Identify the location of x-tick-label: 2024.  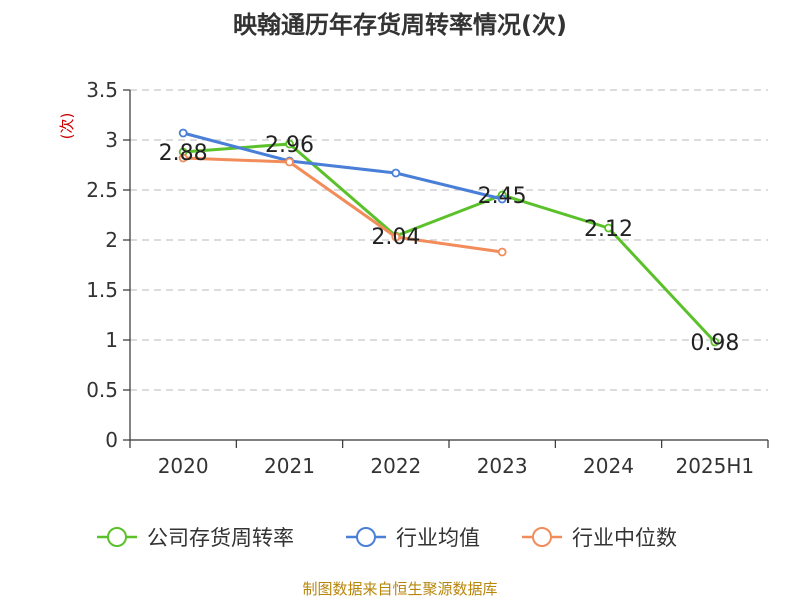
(608, 466).